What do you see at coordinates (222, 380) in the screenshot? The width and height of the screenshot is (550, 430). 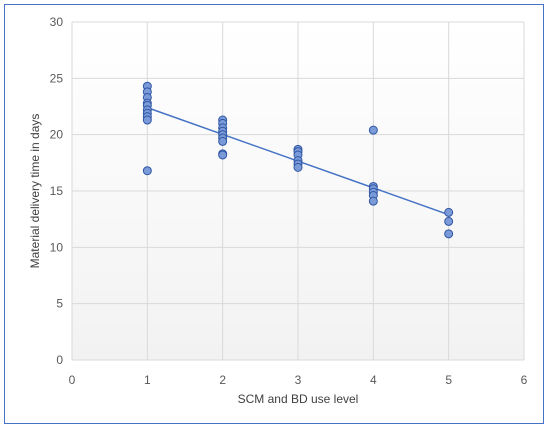 I see `x-tick-label: 2` at bounding box center [222, 380].